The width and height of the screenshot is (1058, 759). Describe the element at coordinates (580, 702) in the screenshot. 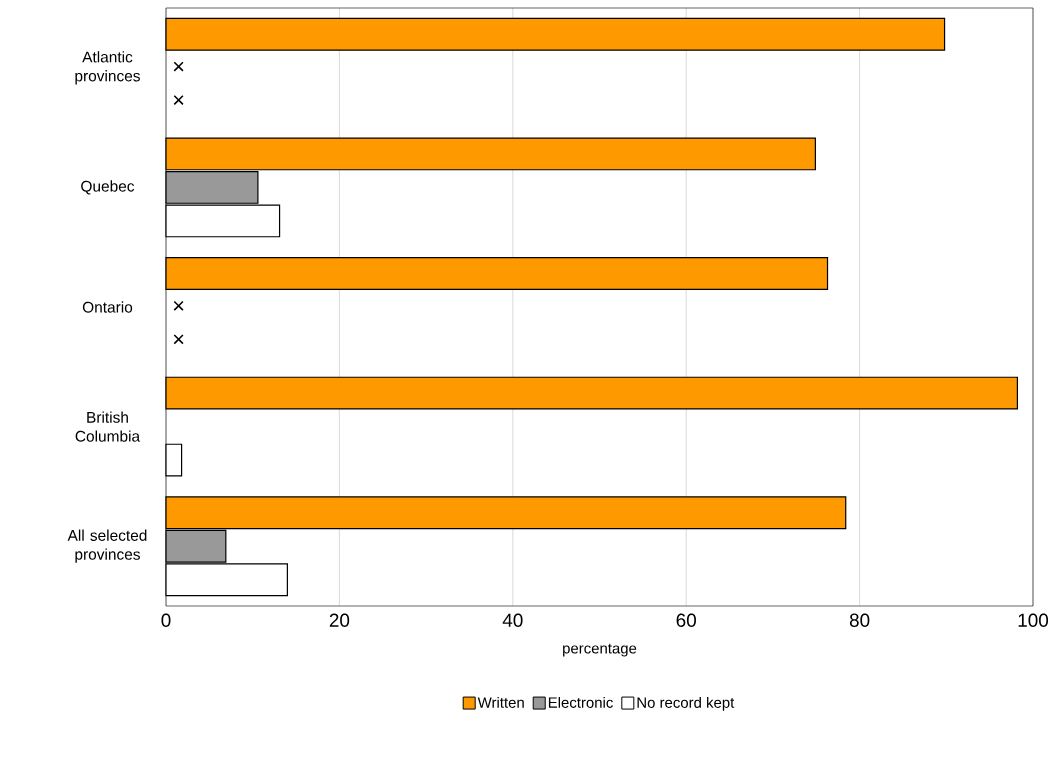

I see `legend-label: Electronic` at that location.